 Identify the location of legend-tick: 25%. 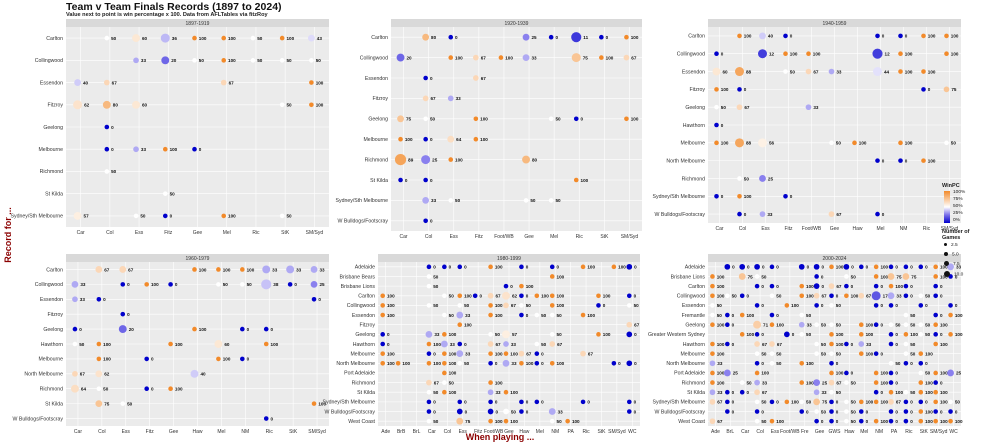
(958, 213).